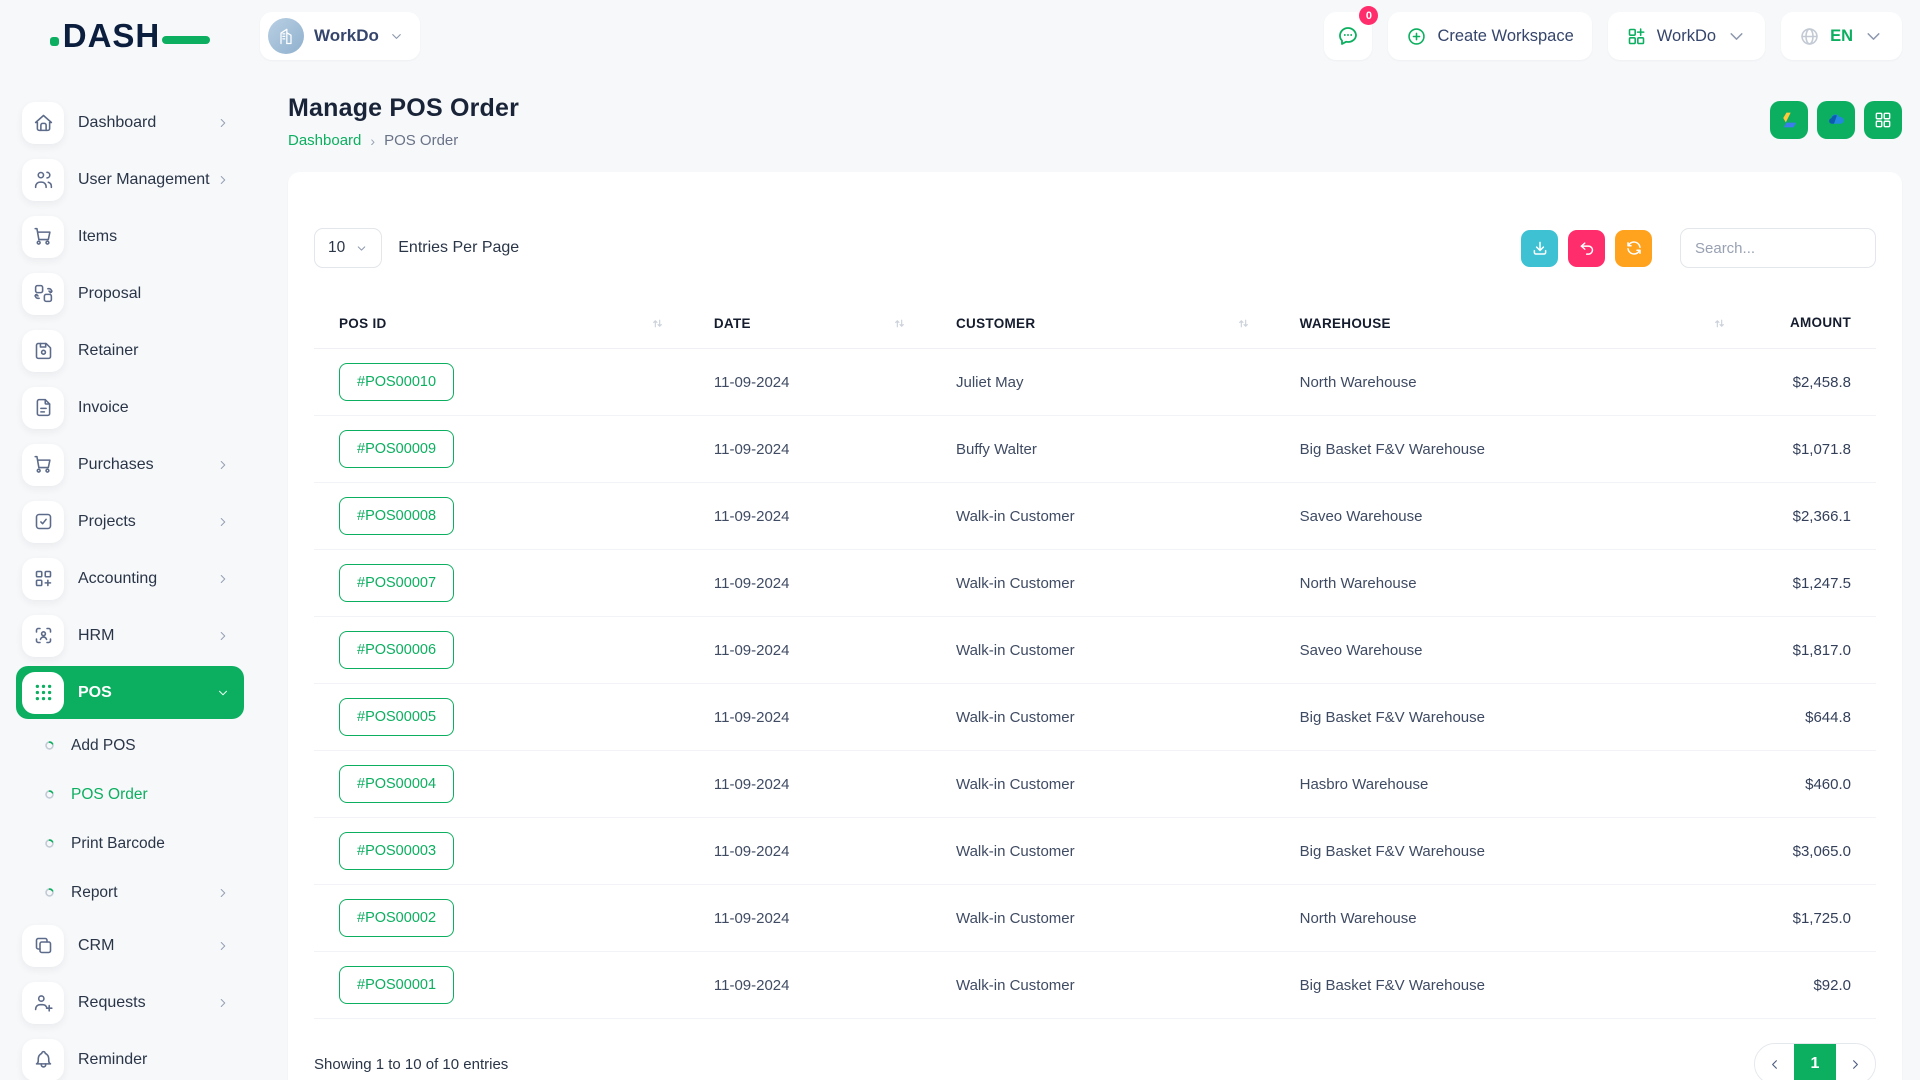  Describe the element at coordinates (397, 583) in the screenshot. I see `pos-id-link: #POS00007` at that location.